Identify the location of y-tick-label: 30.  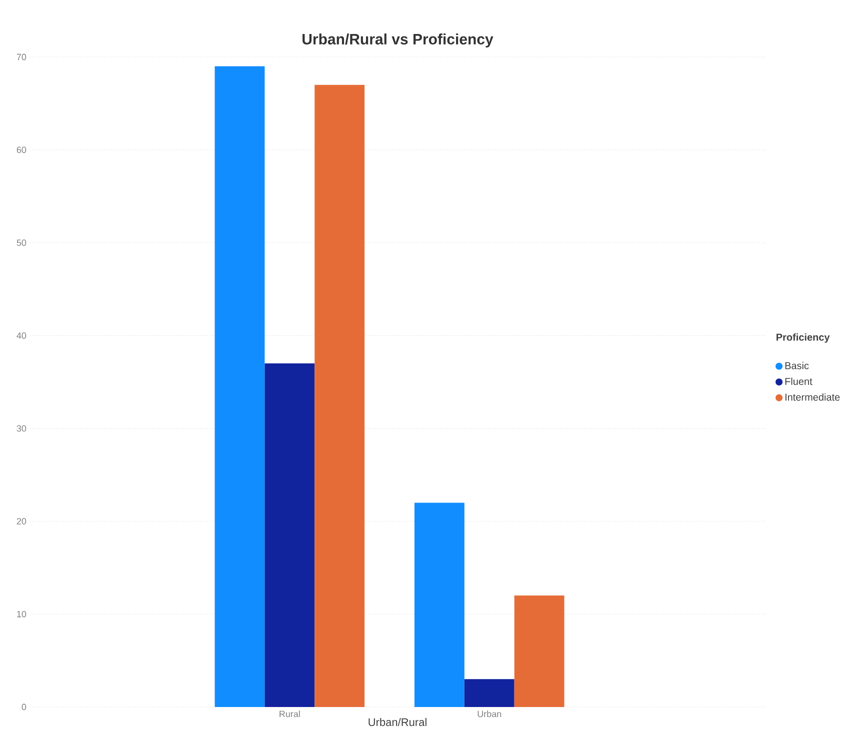
(21, 428).